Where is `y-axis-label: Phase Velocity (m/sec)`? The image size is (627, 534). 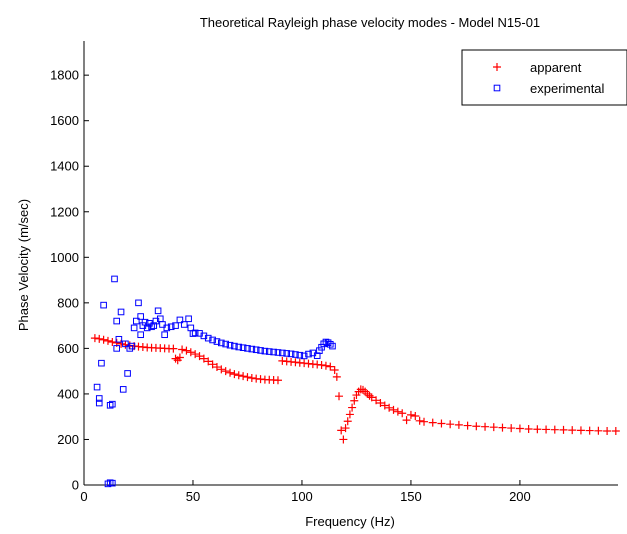
y-axis-label: Phase Velocity (m/sec) is located at coordinates (23, 265).